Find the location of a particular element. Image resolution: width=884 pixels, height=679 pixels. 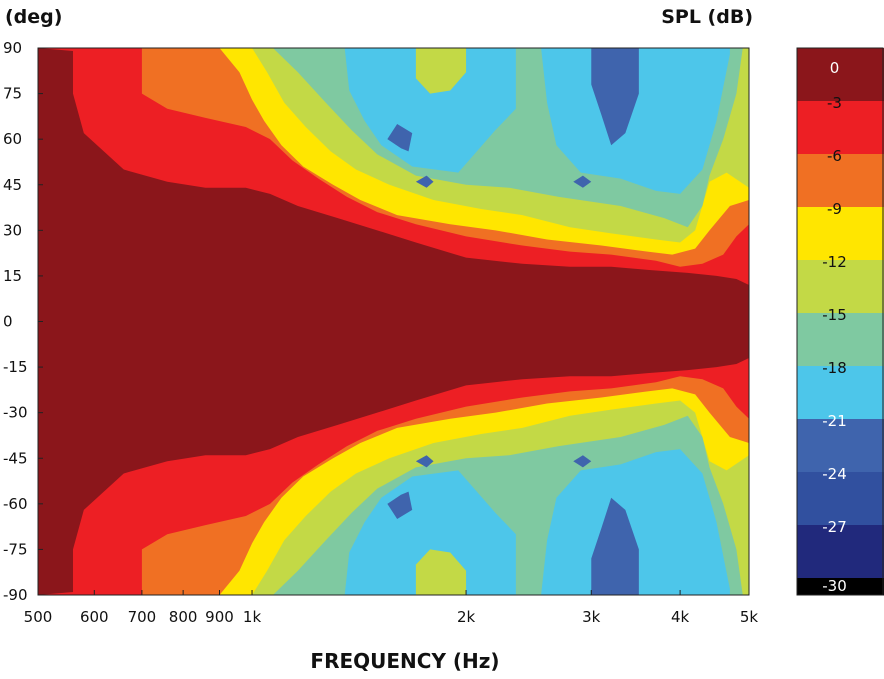

y-tick-label: 30 is located at coordinates (12, 230).